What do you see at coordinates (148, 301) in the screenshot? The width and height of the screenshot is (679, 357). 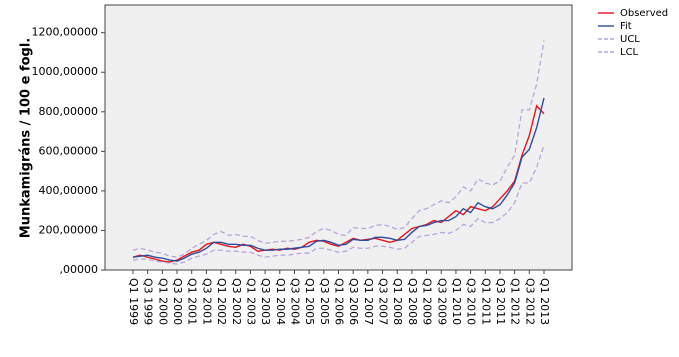 I see `x-tick-label: Q3 1999` at bounding box center [148, 301].